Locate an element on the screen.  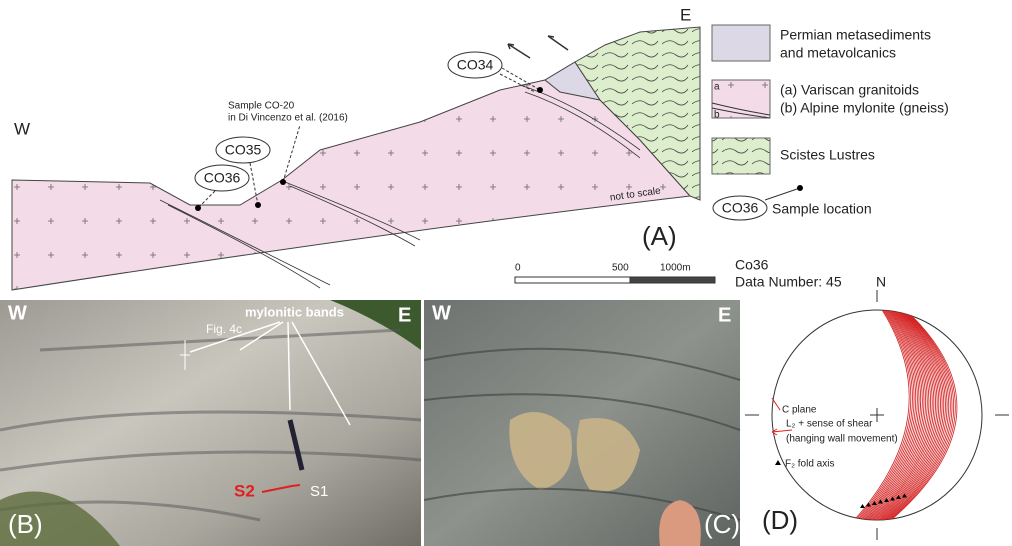
vegetation is located at coordinates (375, 325).